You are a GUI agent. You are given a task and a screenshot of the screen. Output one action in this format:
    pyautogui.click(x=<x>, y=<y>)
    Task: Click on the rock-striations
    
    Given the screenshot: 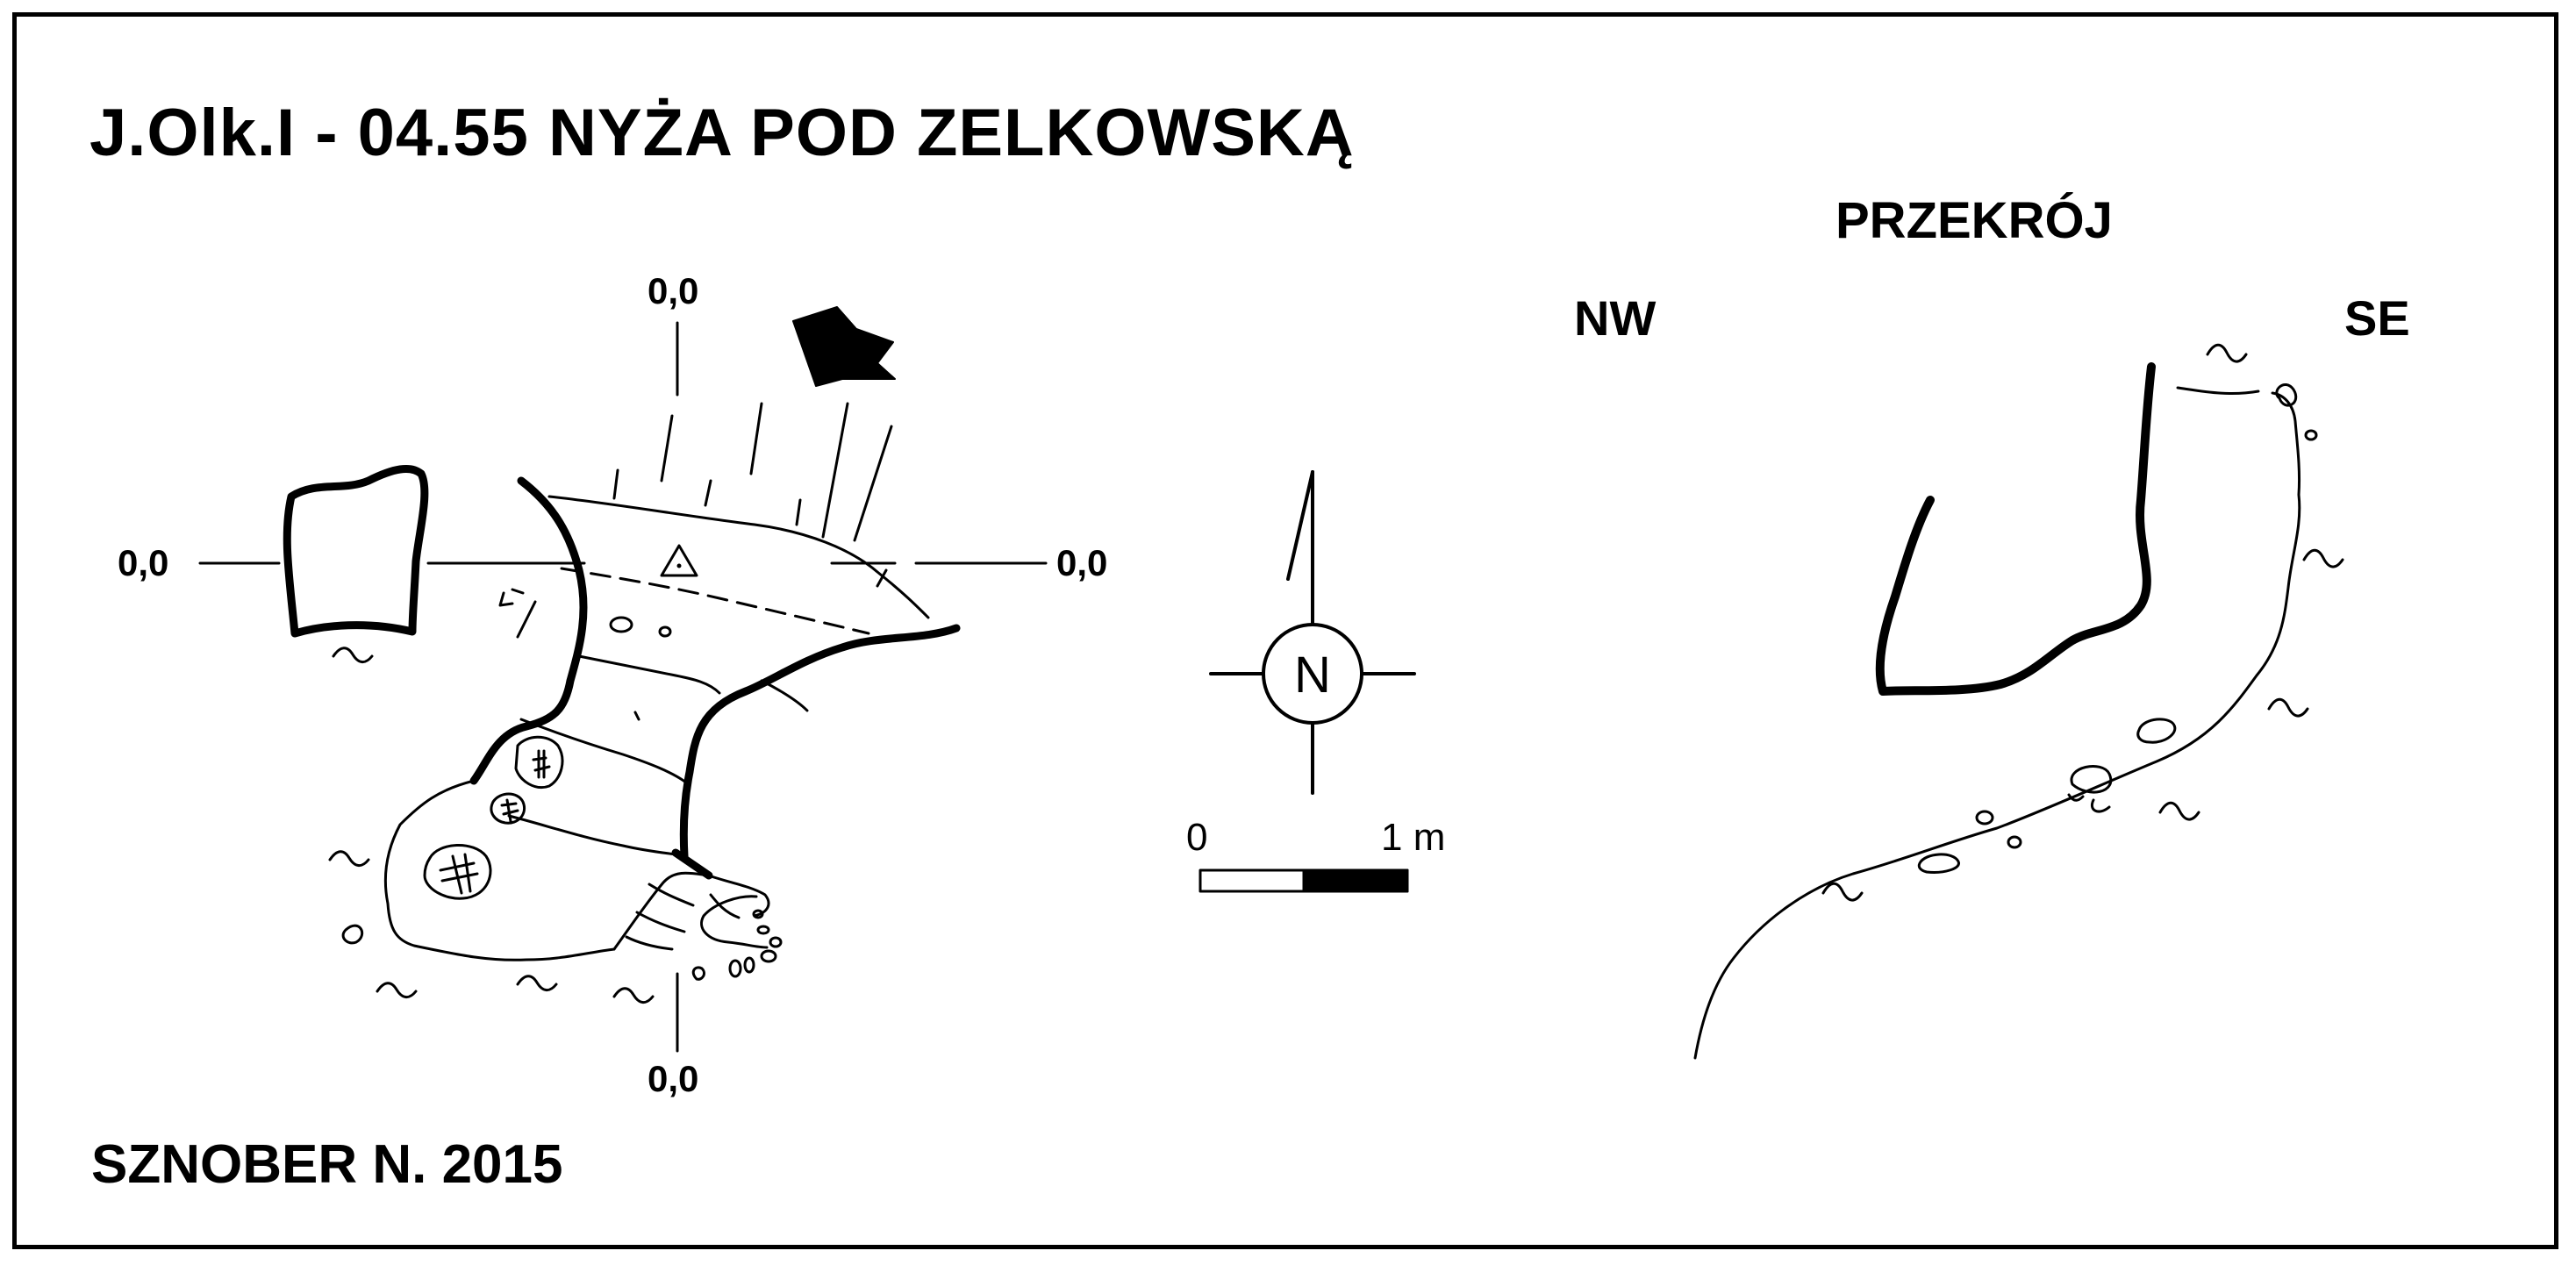 What is the action you would take?
    pyautogui.click(x=752, y=495)
    